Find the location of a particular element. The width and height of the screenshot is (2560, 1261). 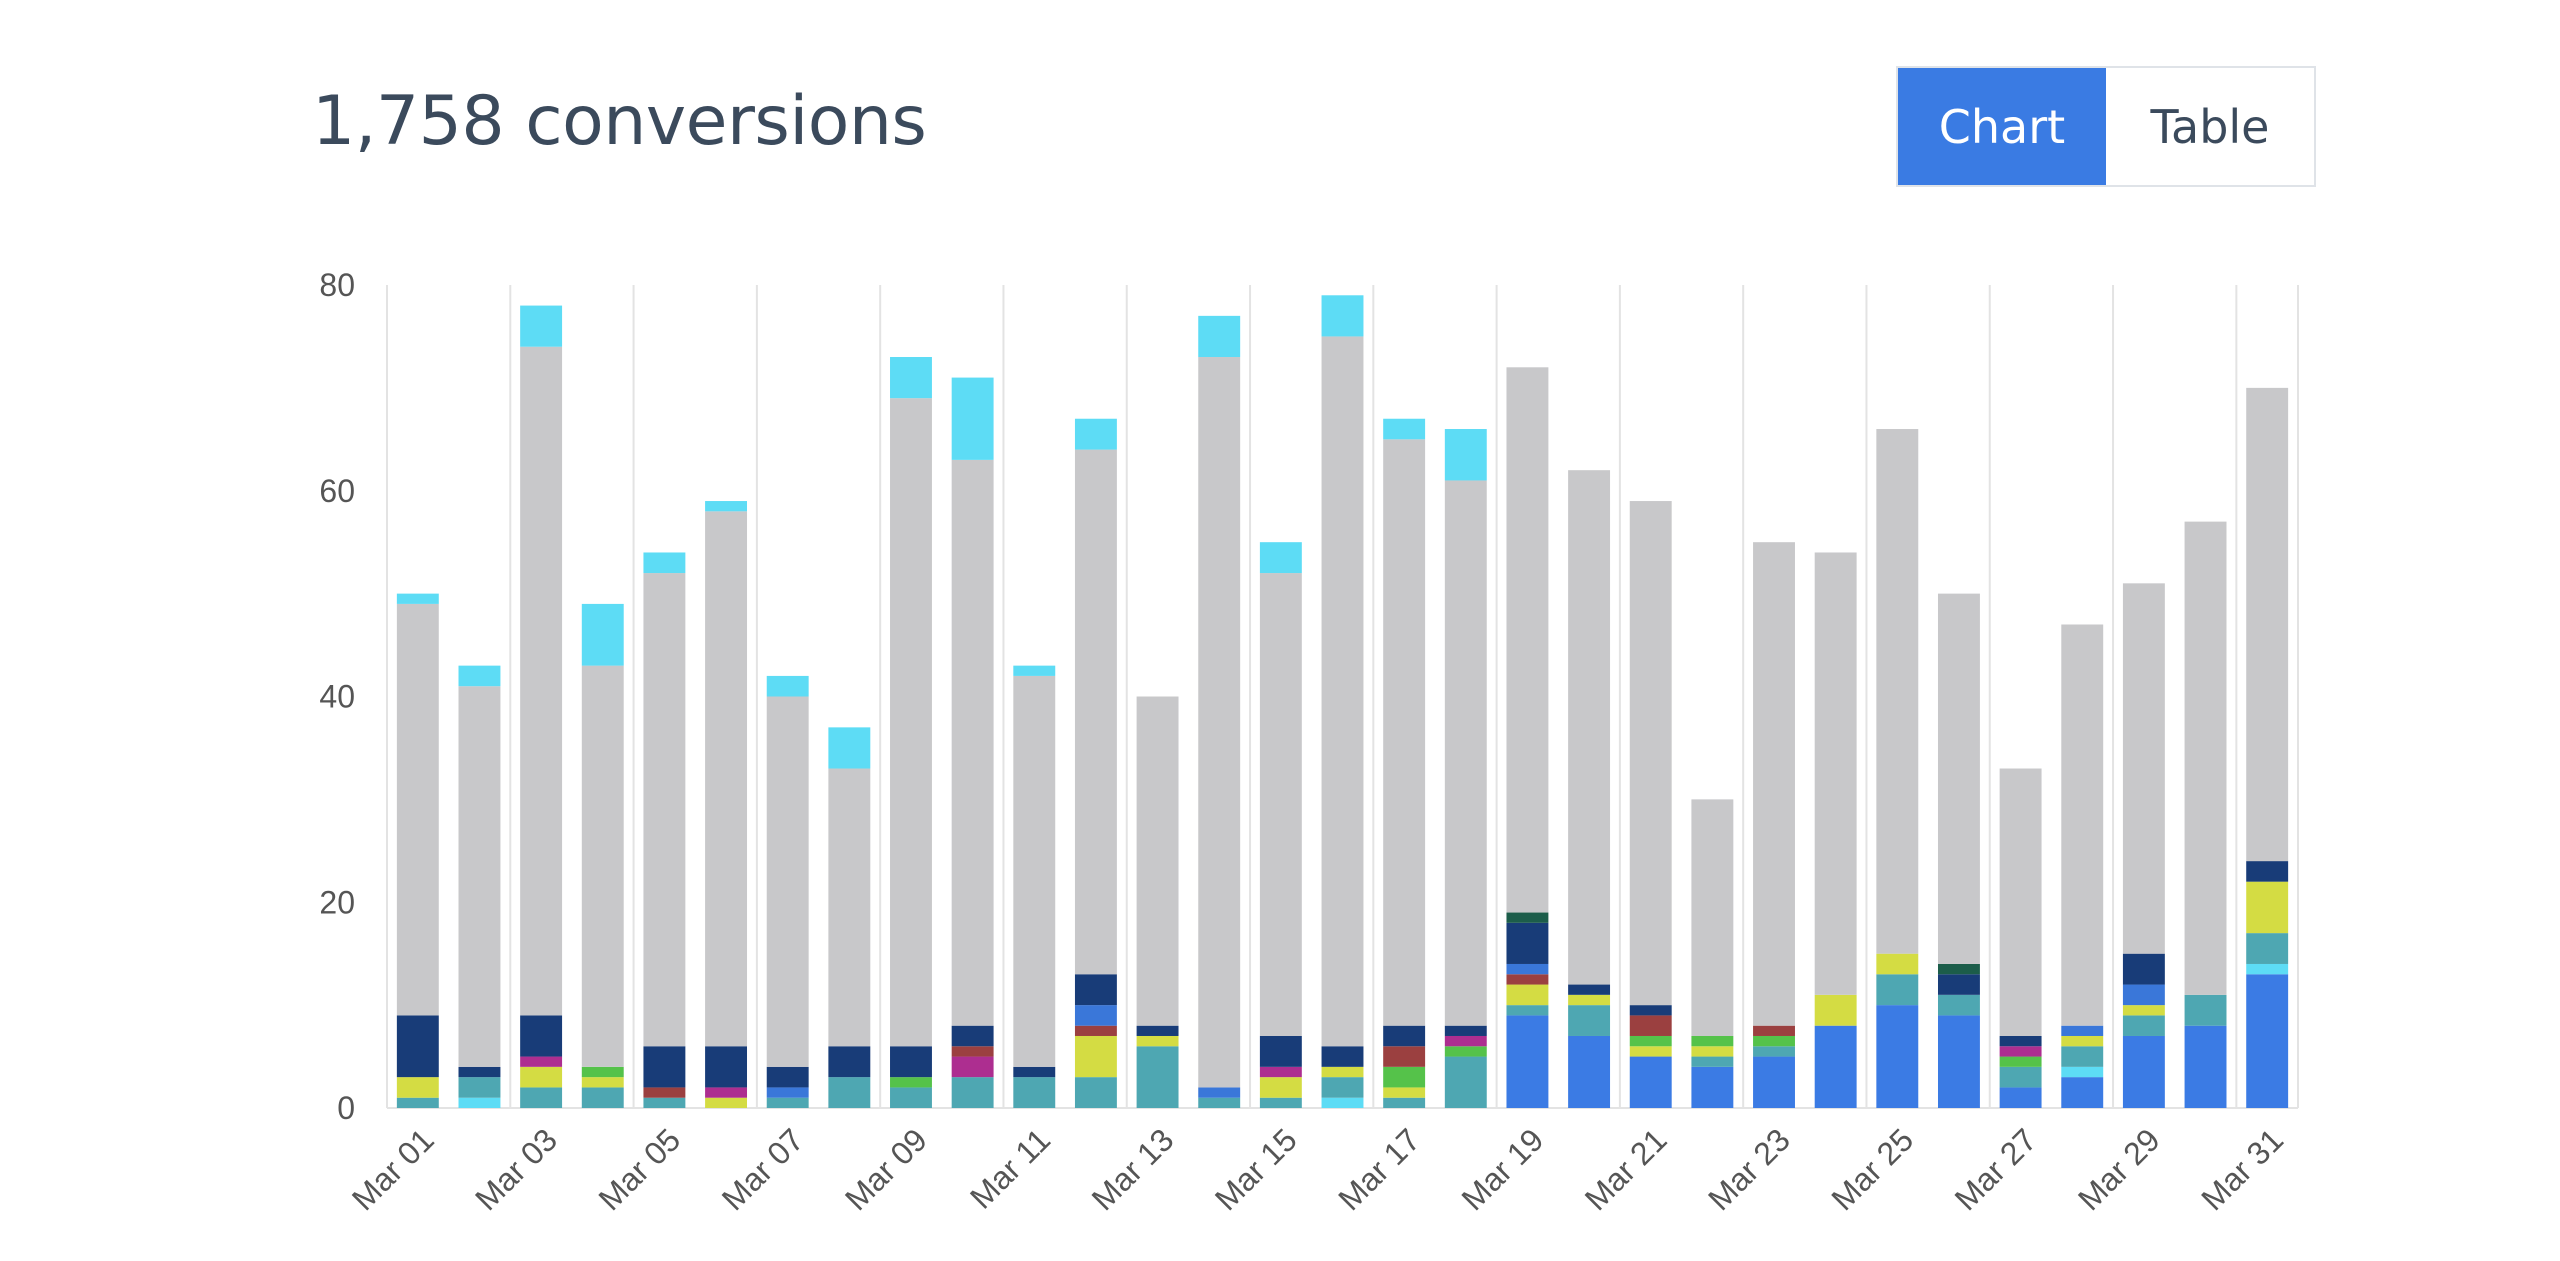

x-tick-label: Mar 09 is located at coordinates (886, 1169).